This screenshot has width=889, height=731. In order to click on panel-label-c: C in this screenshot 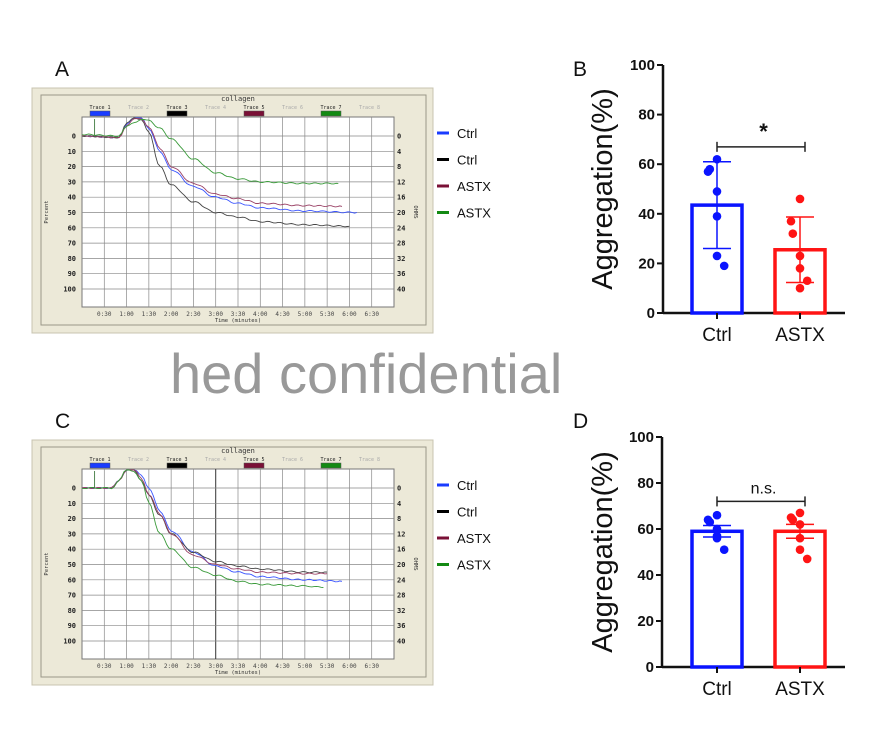, I will do `click(62, 421)`.